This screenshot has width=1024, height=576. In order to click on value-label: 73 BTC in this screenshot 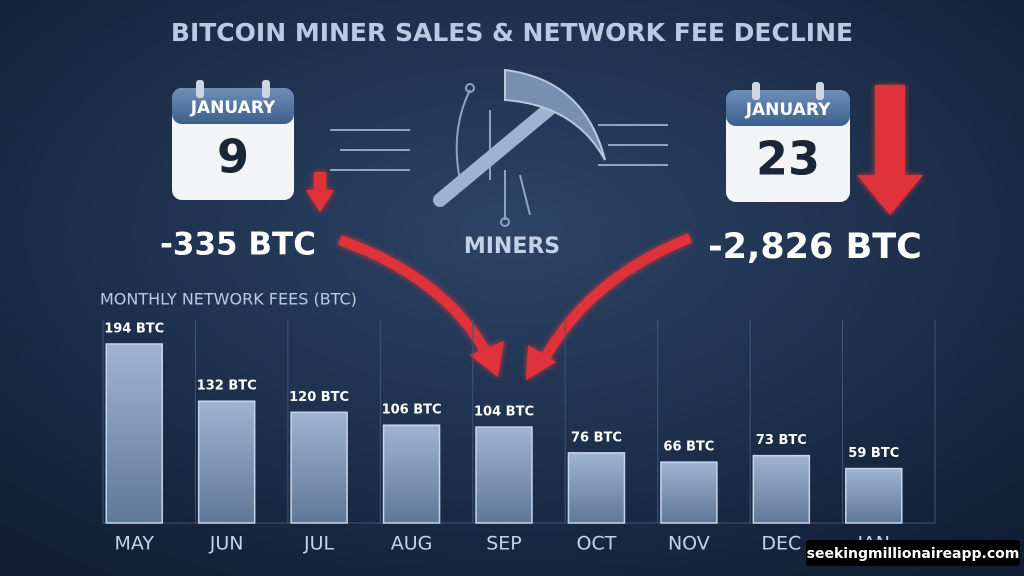, I will do `click(781, 440)`.